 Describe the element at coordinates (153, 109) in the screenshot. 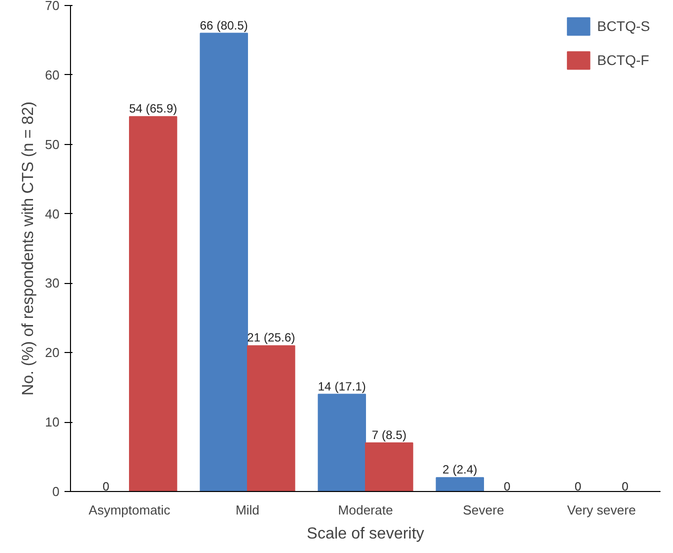

I see `data-label: 54 (65.9)` at that location.